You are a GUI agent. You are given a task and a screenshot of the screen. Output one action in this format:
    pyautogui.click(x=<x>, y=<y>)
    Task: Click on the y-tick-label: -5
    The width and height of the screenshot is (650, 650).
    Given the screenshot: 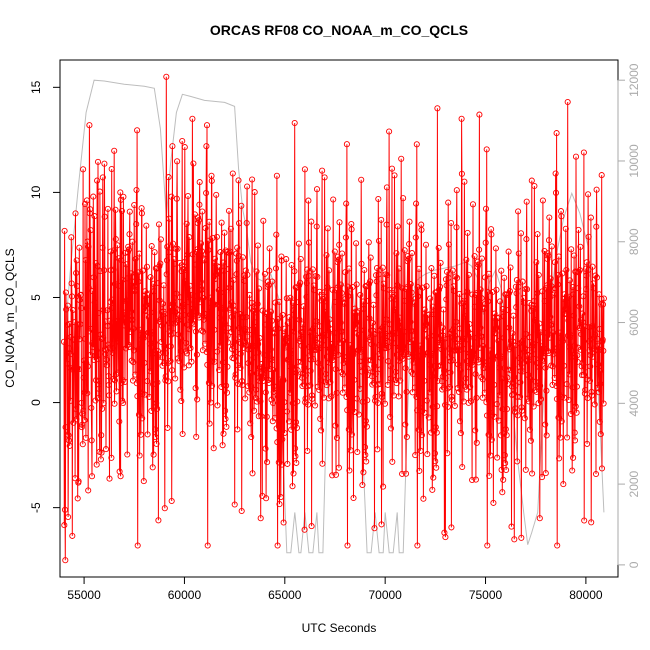 What is the action you would take?
    pyautogui.click(x=36, y=507)
    